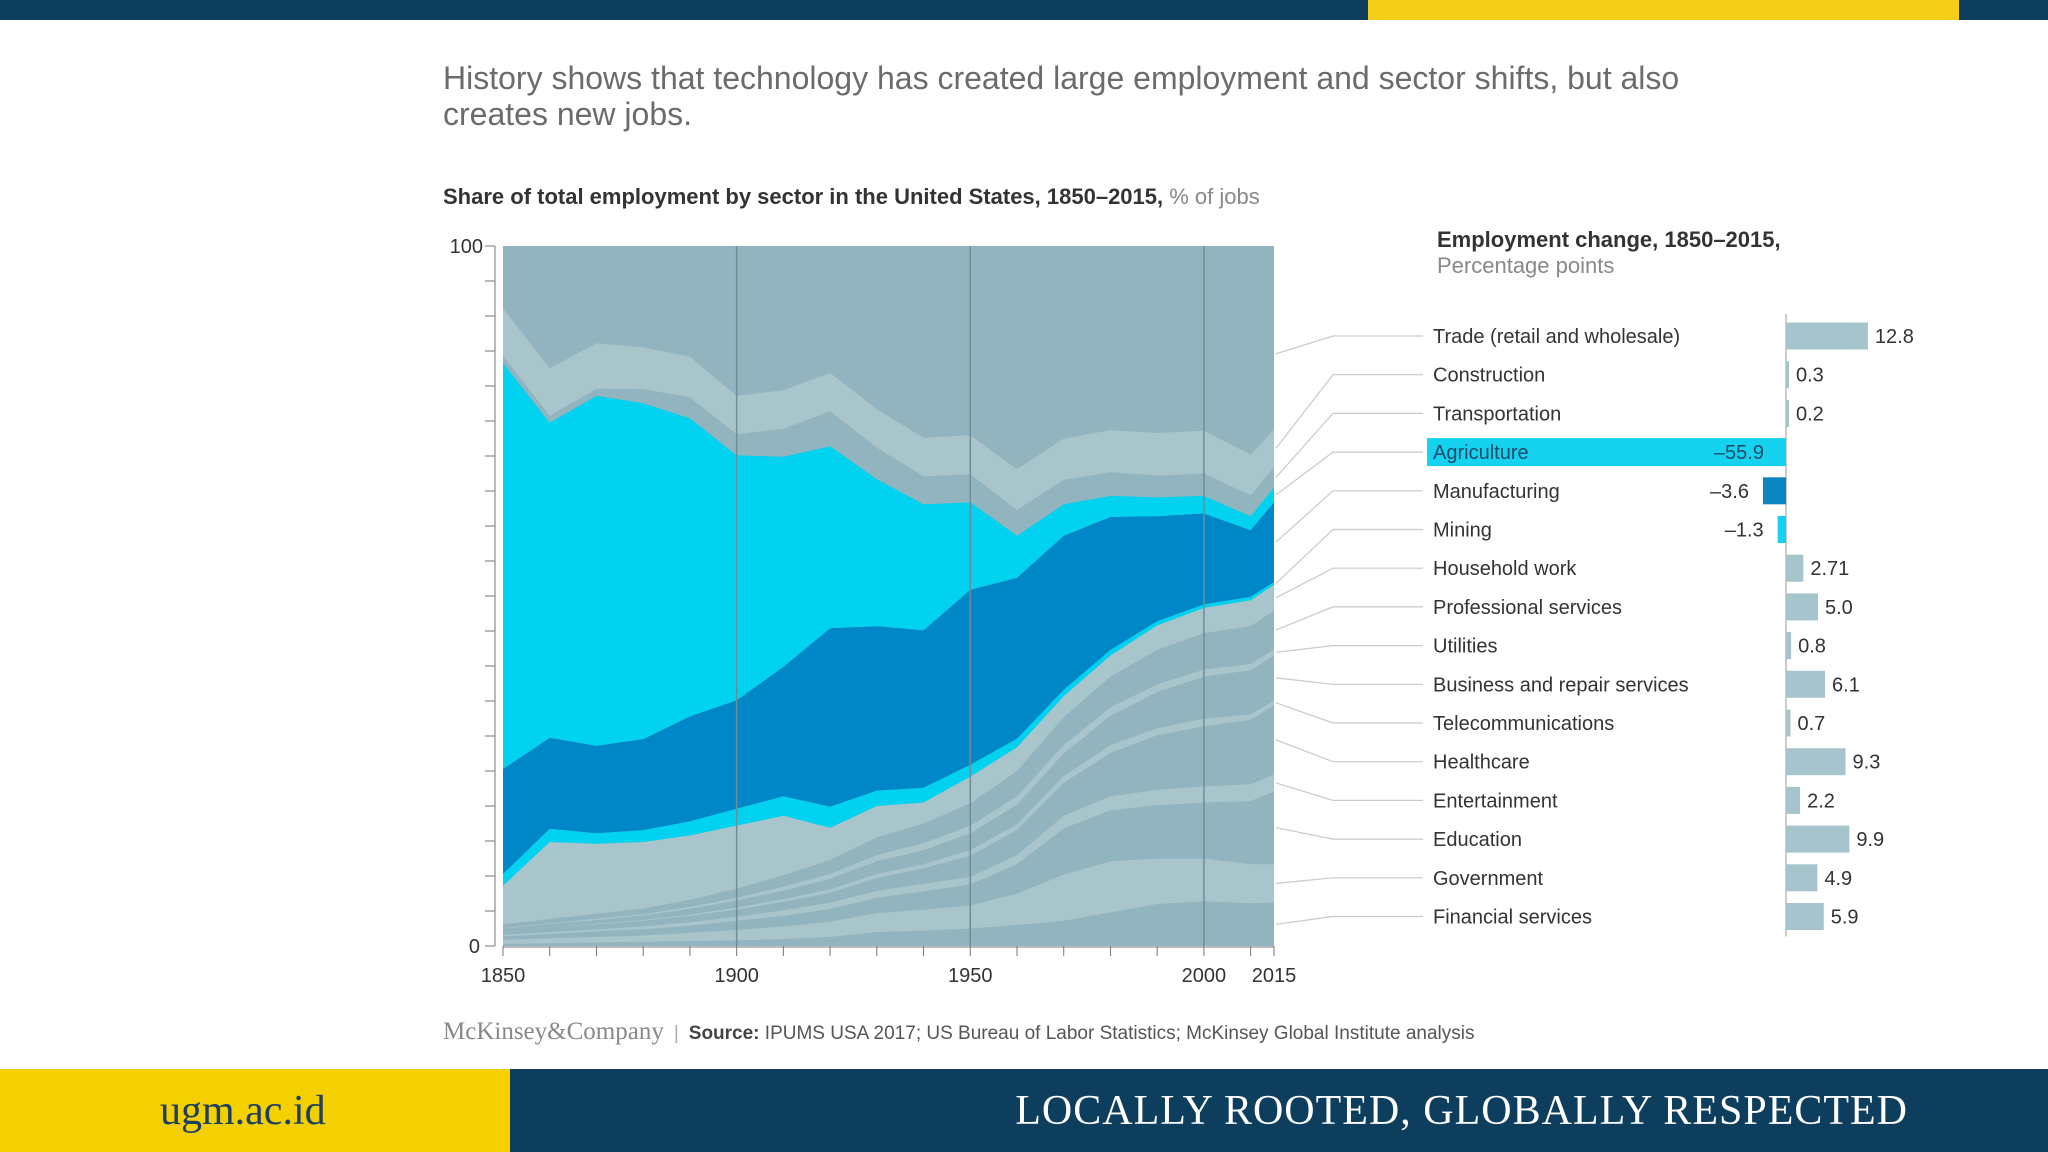 The height and width of the screenshot is (1152, 2048). I want to click on area-layer-entertainment, so click(888, 855).